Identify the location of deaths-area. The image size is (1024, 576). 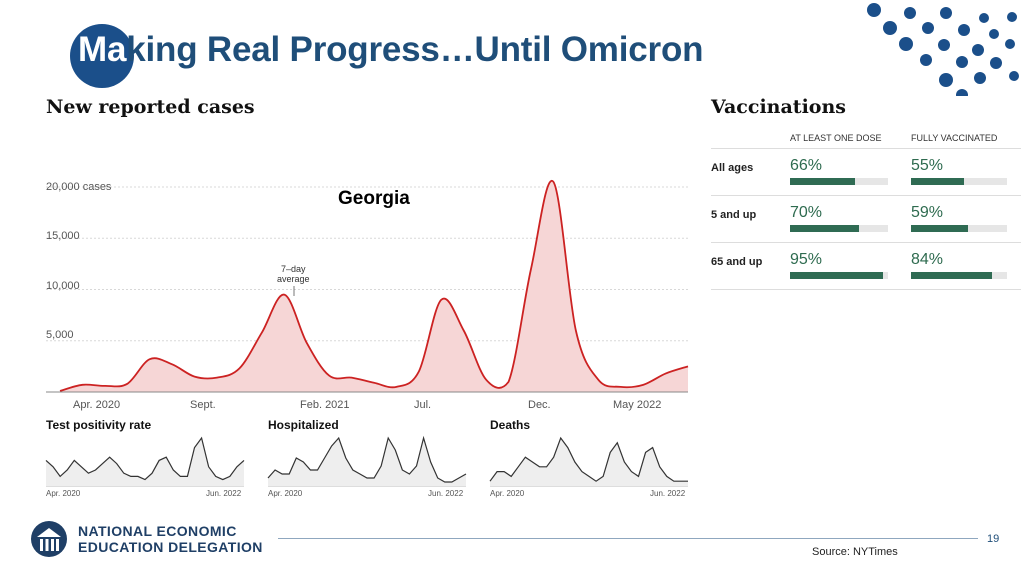
(589, 462).